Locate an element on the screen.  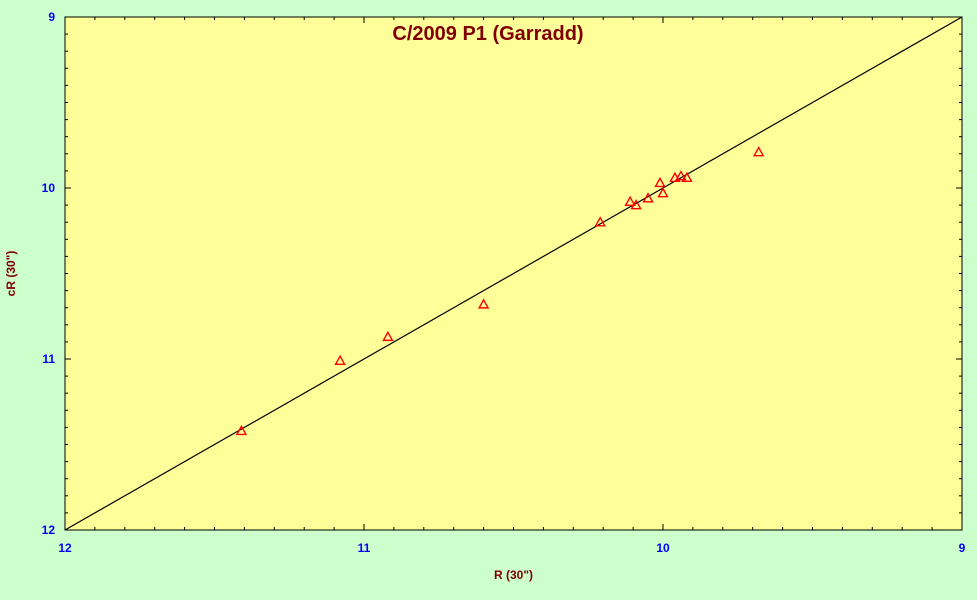
x-tick-label: 11 is located at coordinates (364, 548).